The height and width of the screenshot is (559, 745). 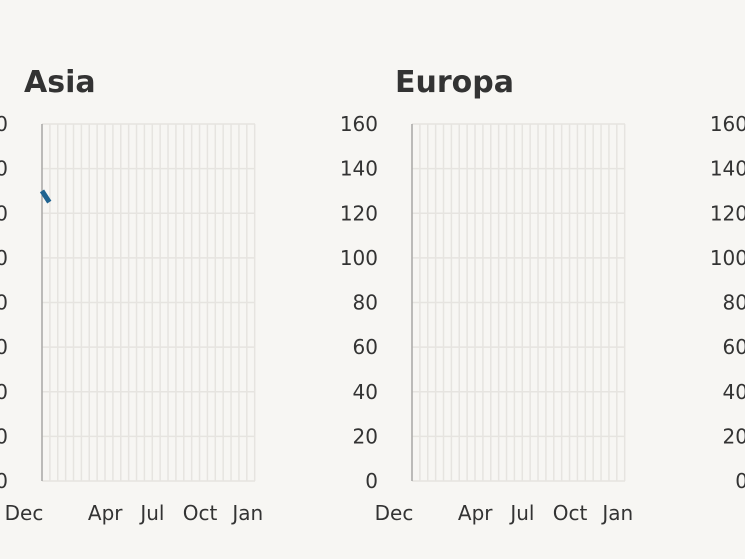 I want to click on chart-title: Europa, so click(x=454, y=82).